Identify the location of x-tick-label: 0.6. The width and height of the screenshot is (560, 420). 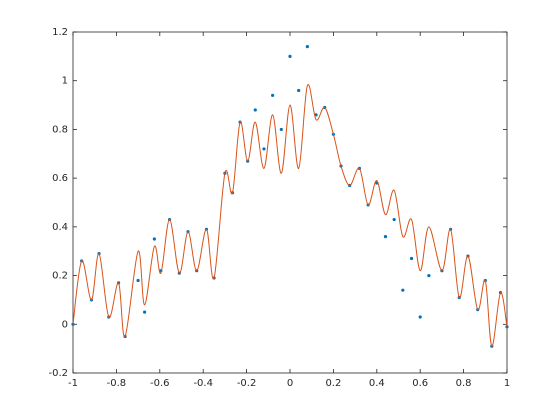
(420, 383).